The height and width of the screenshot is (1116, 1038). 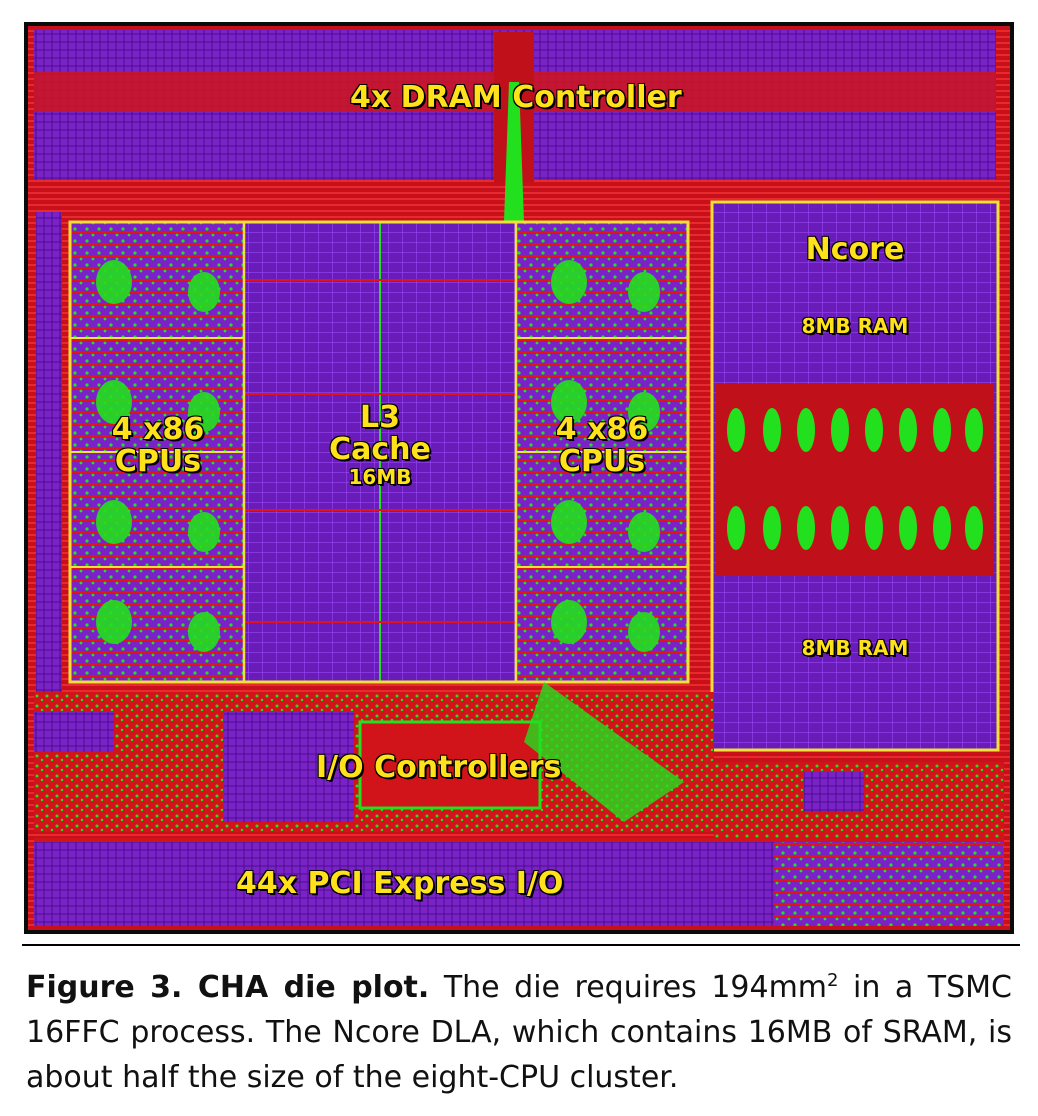 What do you see at coordinates (439, 767) in the screenshot?
I see `io-controllers-label: I/O Controllers` at bounding box center [439, 767].